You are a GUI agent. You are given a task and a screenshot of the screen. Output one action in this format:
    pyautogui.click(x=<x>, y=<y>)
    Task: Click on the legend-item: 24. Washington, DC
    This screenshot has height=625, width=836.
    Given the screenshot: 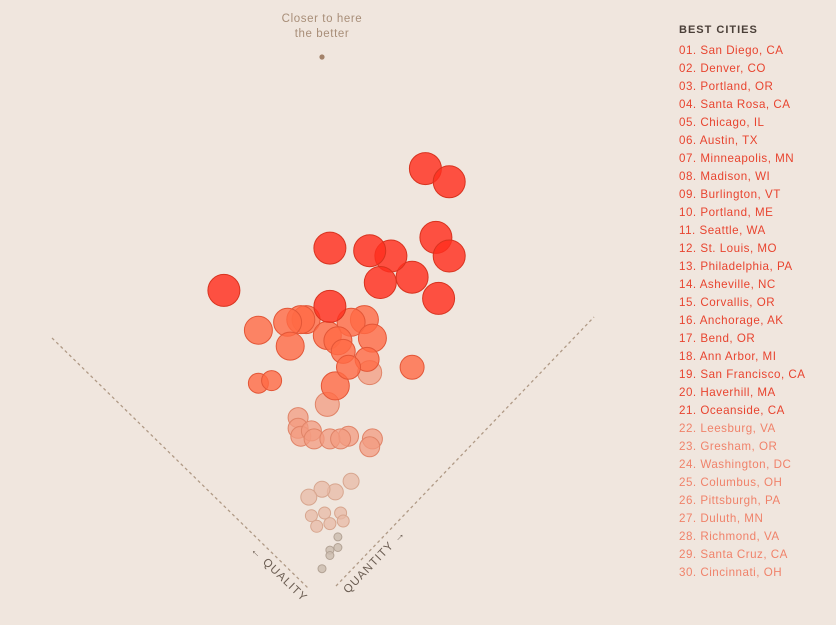 What is the action you would take?
    pyautogui.click(x=735, y=464)
    